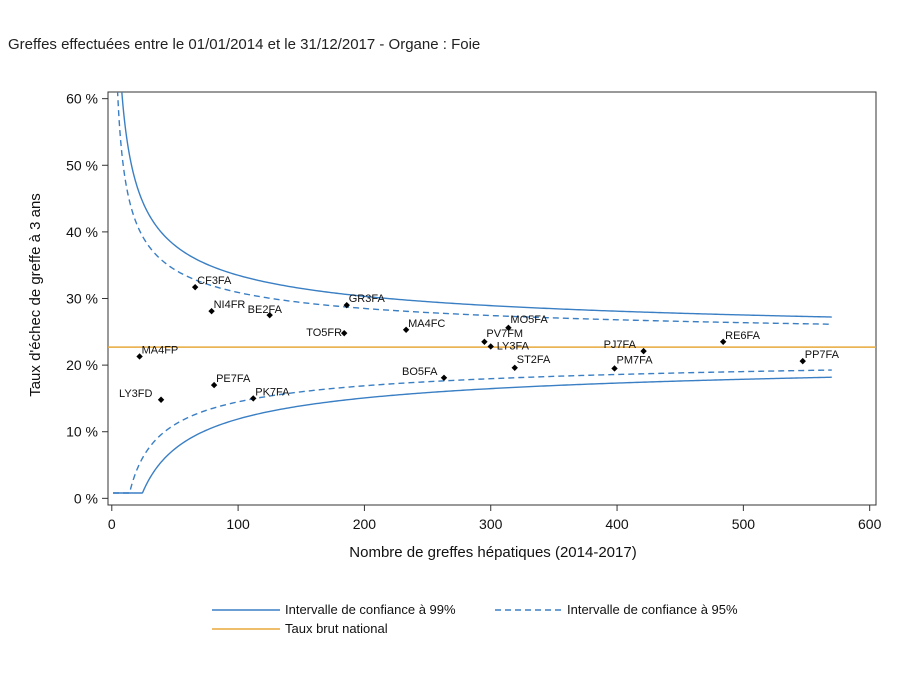 Image resolution: width=900 pixels, height=685 pixels. What do you see at coordinates (214, 281) in the screenshot?
I see `data-point-label: CF3FA` at bounding box center [214, 281].